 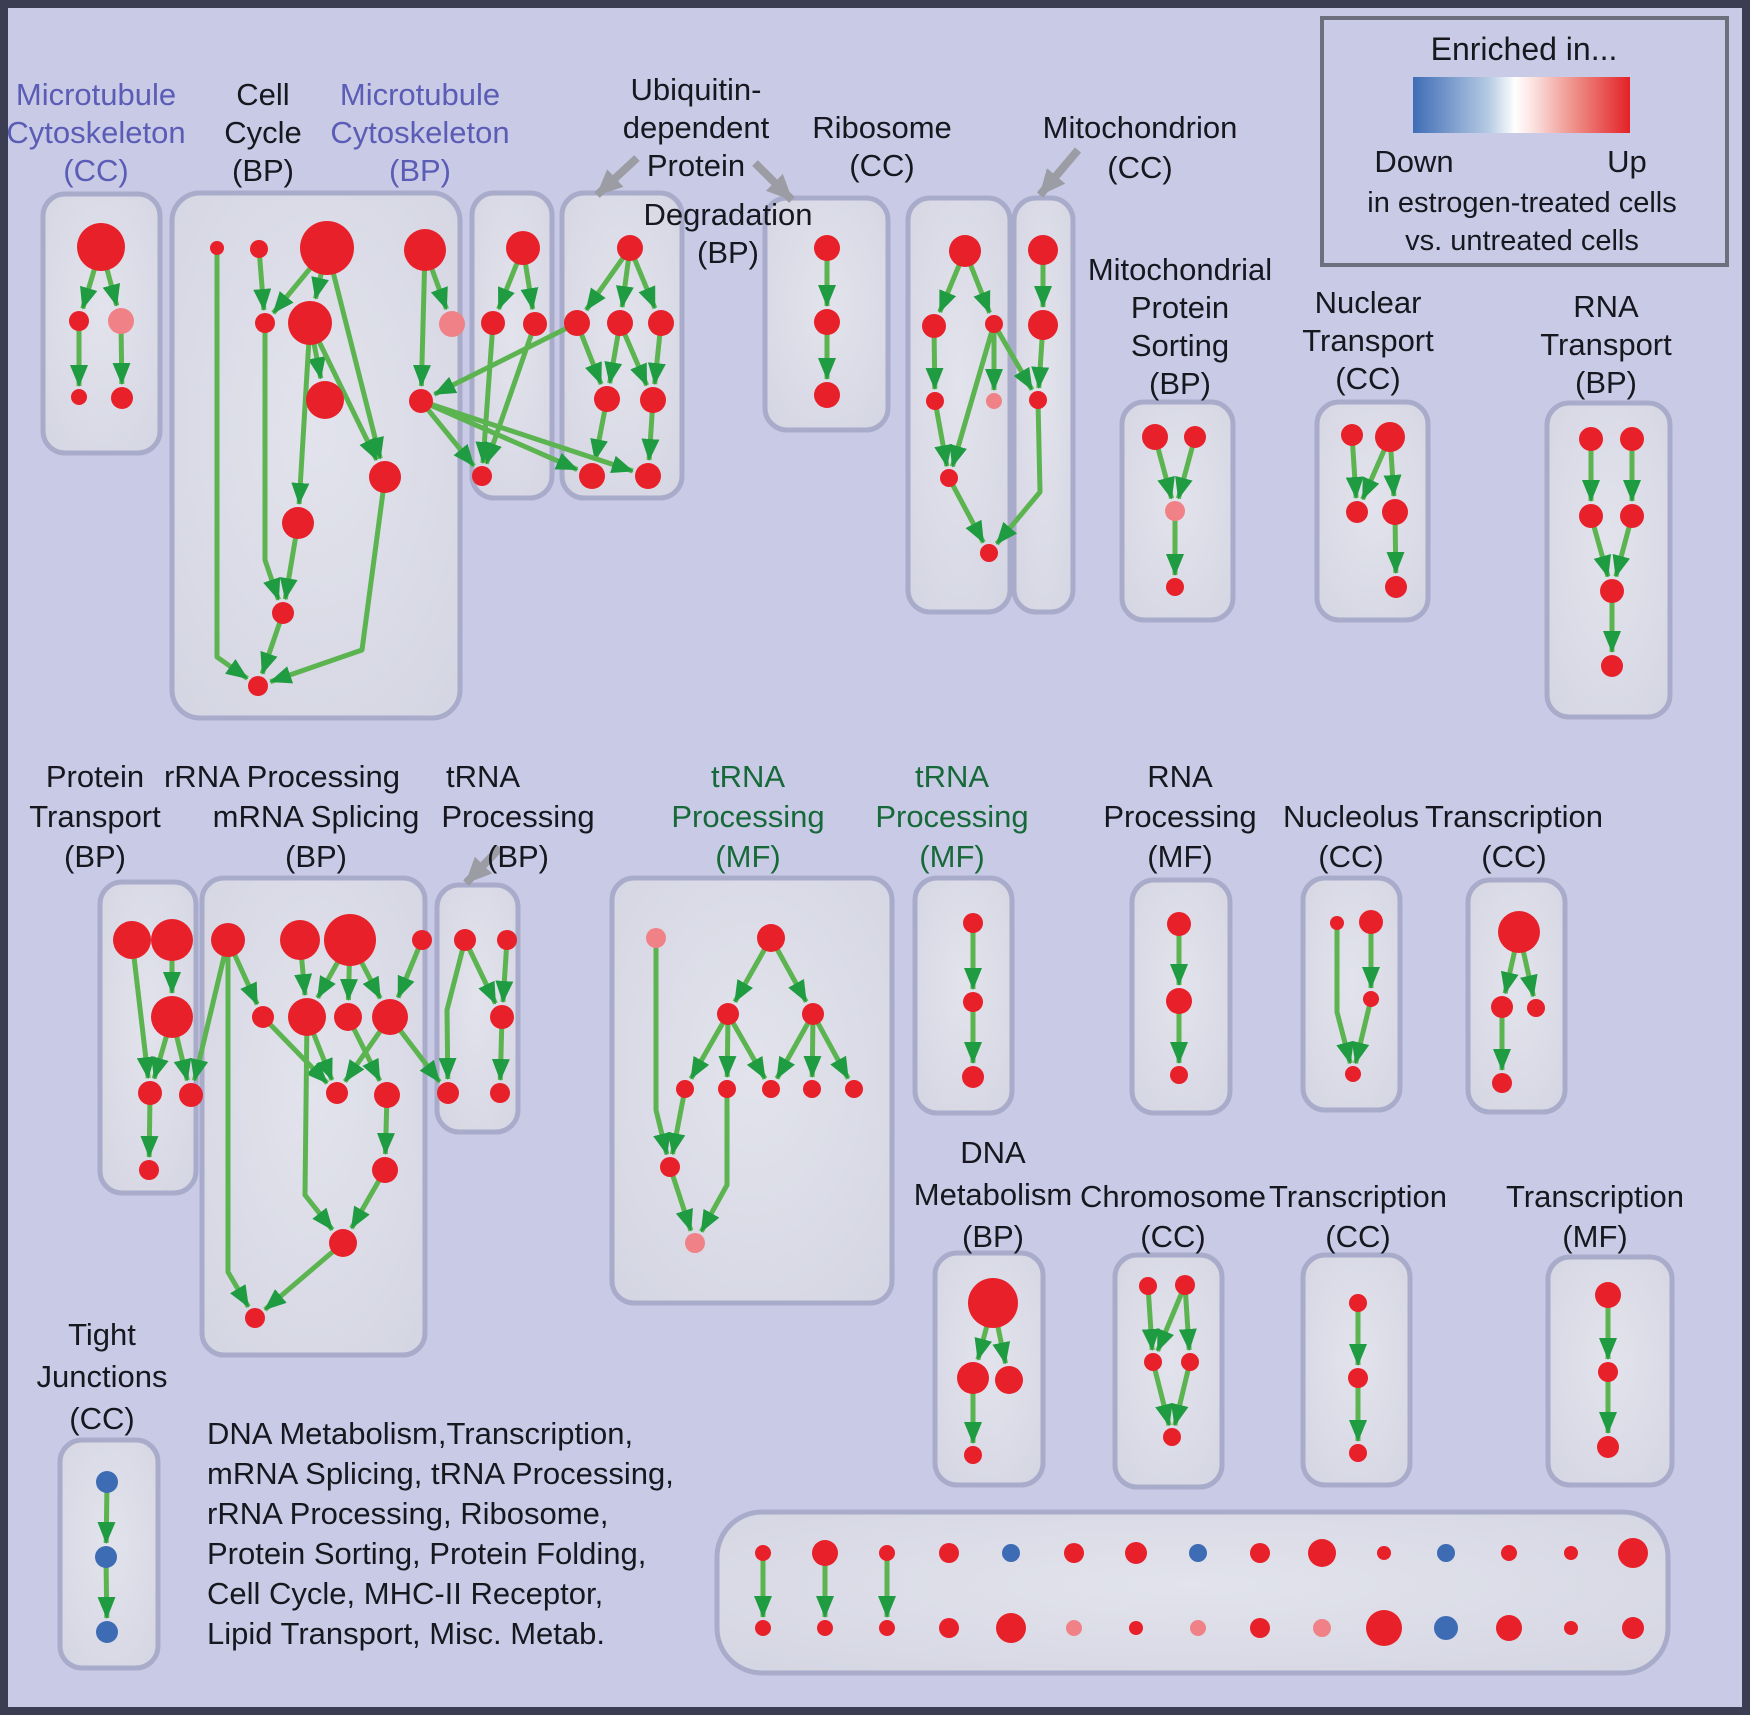 I want to click on cluster-label-tight-junctions: Junctions, so click(x=102, y=1376).